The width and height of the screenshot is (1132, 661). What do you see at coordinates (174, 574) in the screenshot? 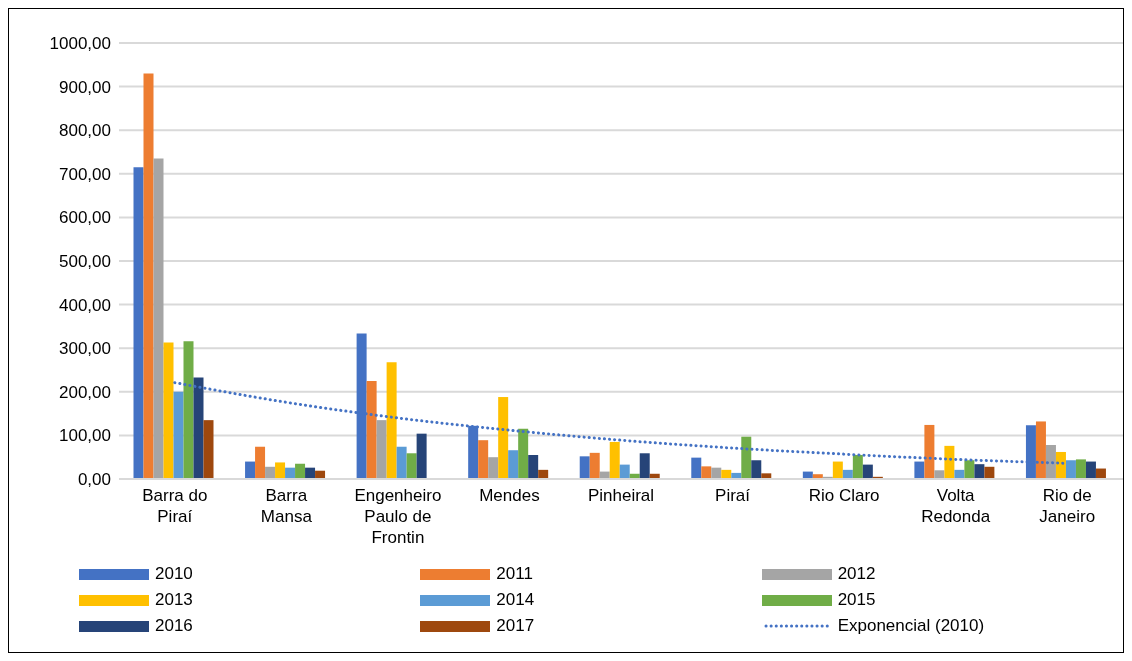
I see `legend-label: 2010` at bounding box center [174, 574].